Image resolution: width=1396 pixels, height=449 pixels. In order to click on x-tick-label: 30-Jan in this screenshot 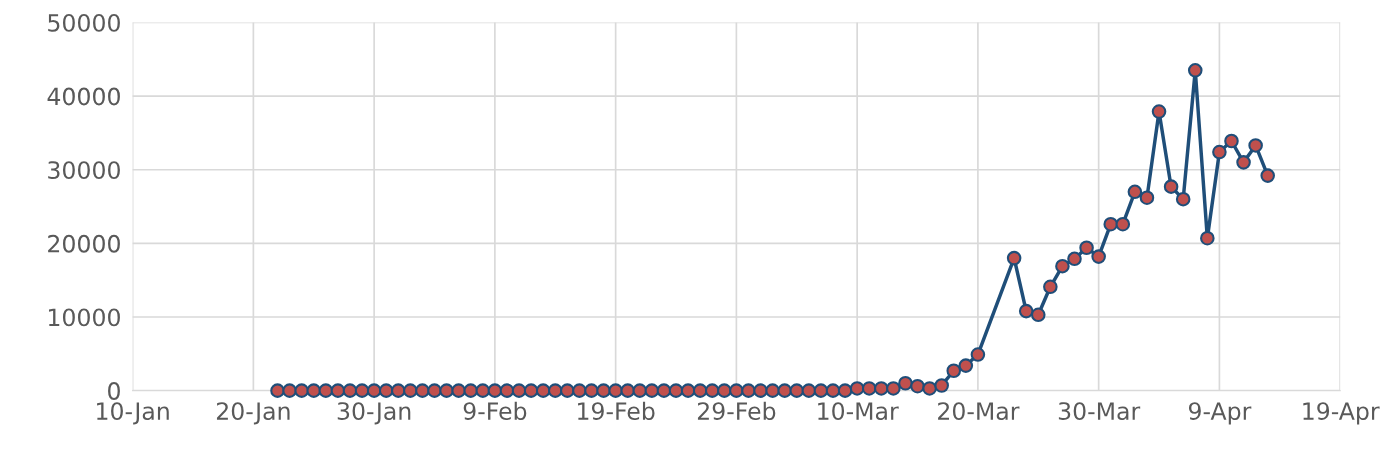, I will do `click(374, 413)`.